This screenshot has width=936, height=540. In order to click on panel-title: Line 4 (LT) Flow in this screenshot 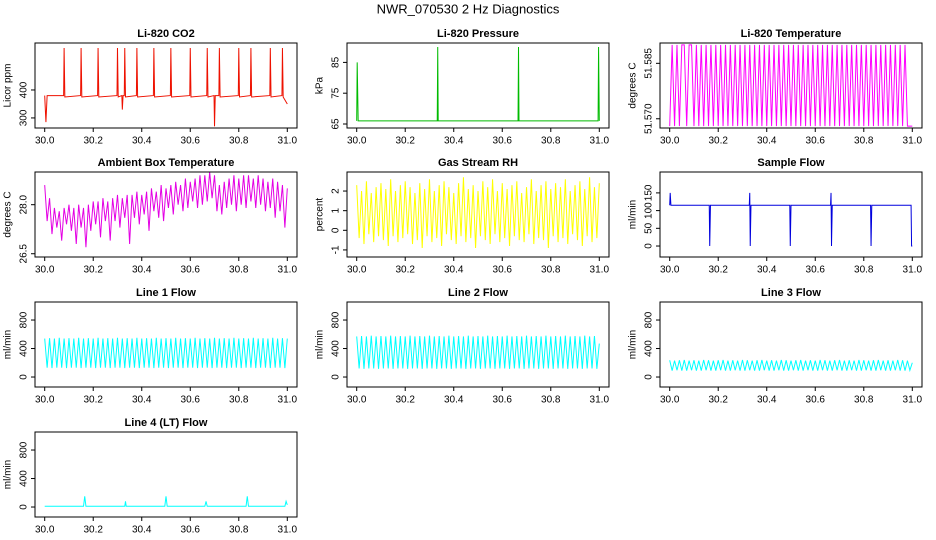, I will do `click(166, 423)`.